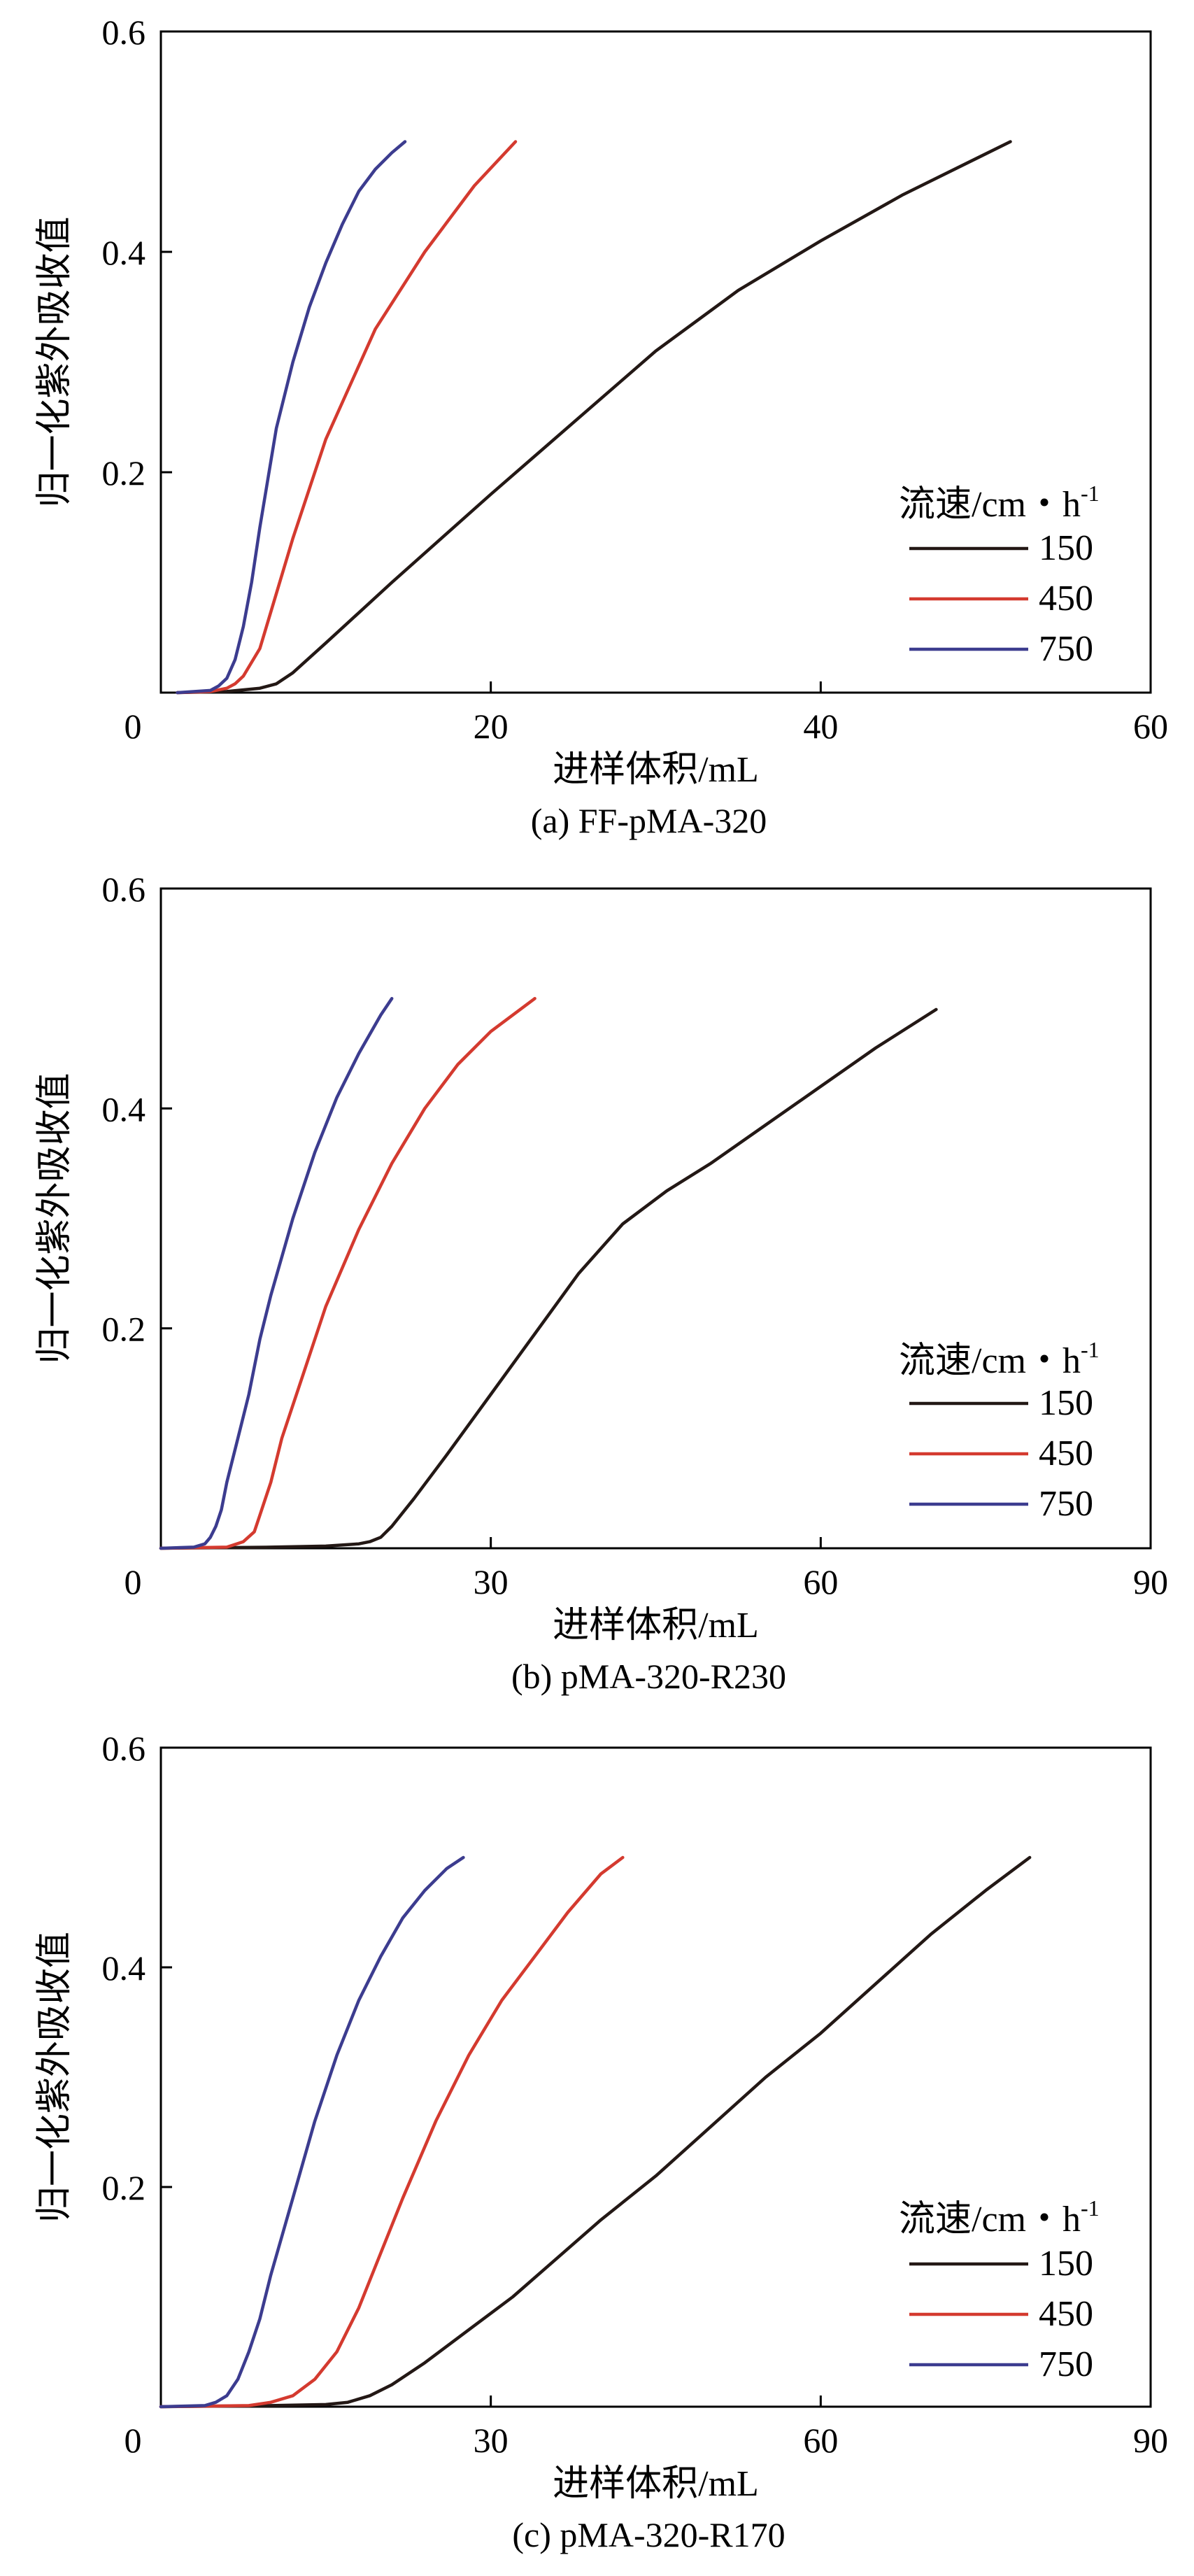  Describe the element at coordinates (491, 726) in the screenshot. I see `x-tick-label: 20` at that location.